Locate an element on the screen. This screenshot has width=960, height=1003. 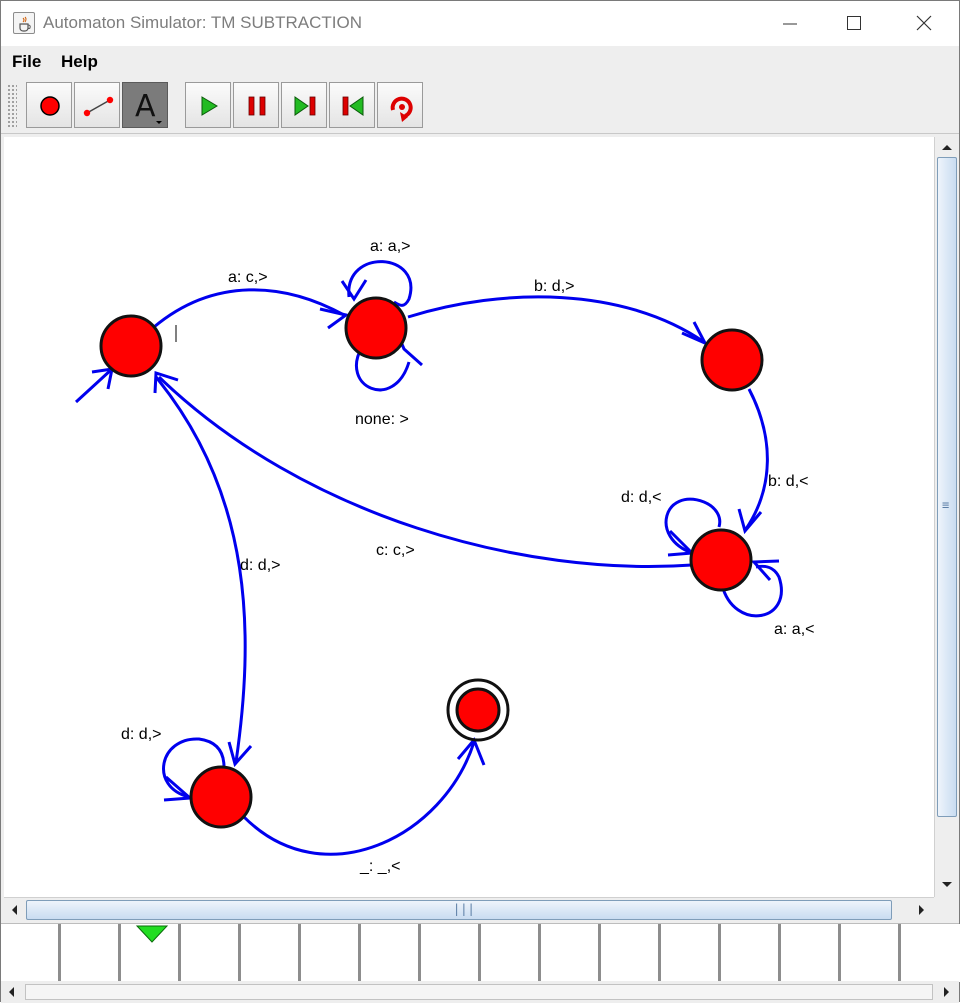
arrowhead-q1-self-top is located at coordinates (354, 290).